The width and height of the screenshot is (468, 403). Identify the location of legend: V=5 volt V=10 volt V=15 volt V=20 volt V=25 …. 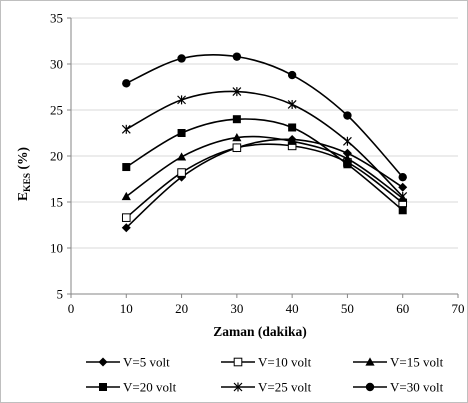
(265, 375).